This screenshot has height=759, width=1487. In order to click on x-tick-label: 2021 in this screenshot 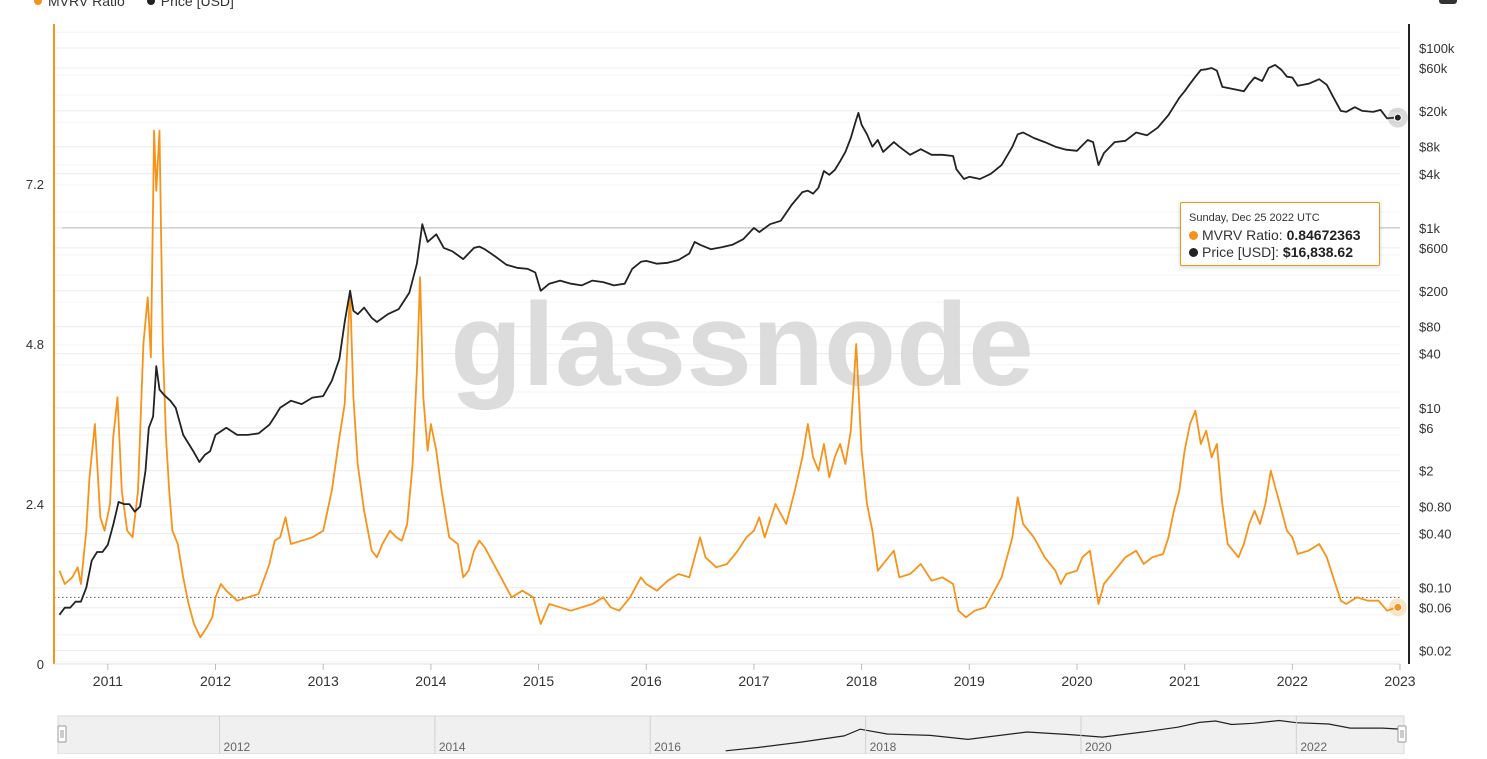, I will do `click(1184, 681)`.